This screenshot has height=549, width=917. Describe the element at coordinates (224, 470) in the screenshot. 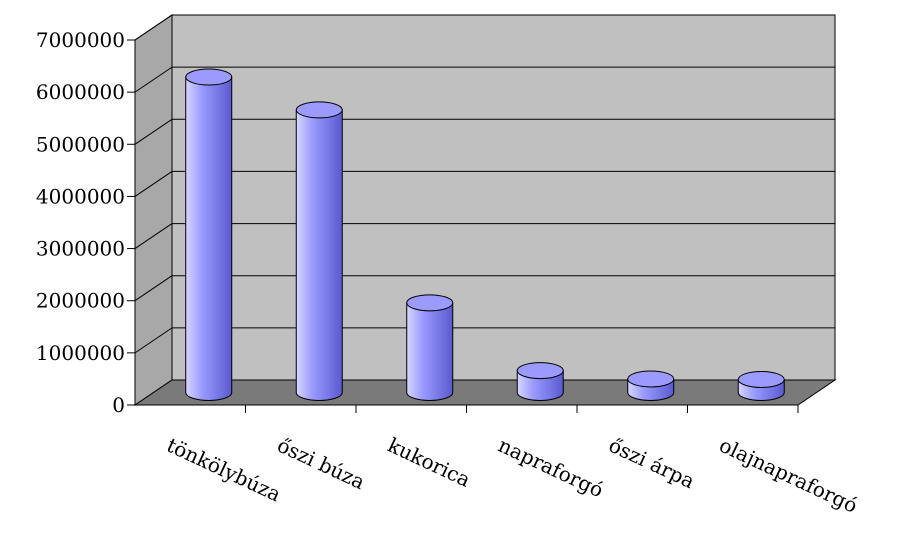

I see `x-category-label: tönkölybúza` at that location.